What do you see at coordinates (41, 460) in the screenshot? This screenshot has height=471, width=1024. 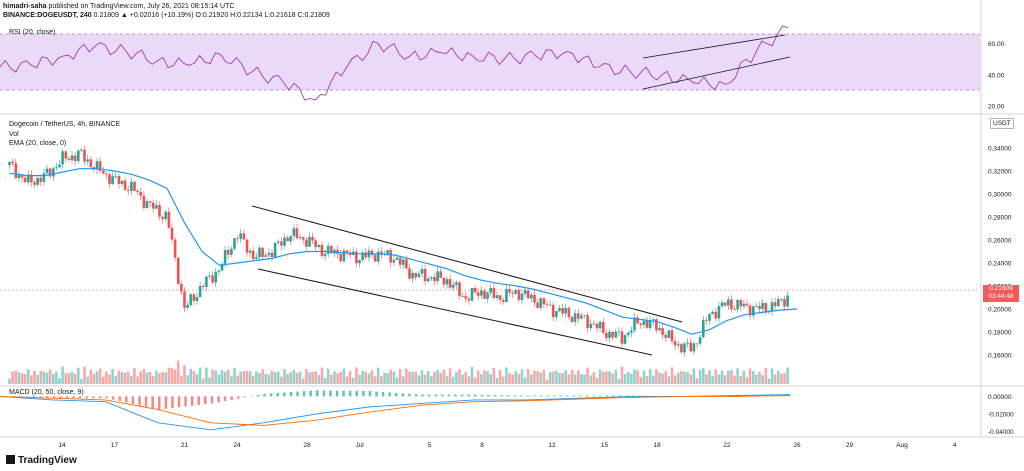 I see `tradingview-brand: TradingView` at bounding box center [41, 460].